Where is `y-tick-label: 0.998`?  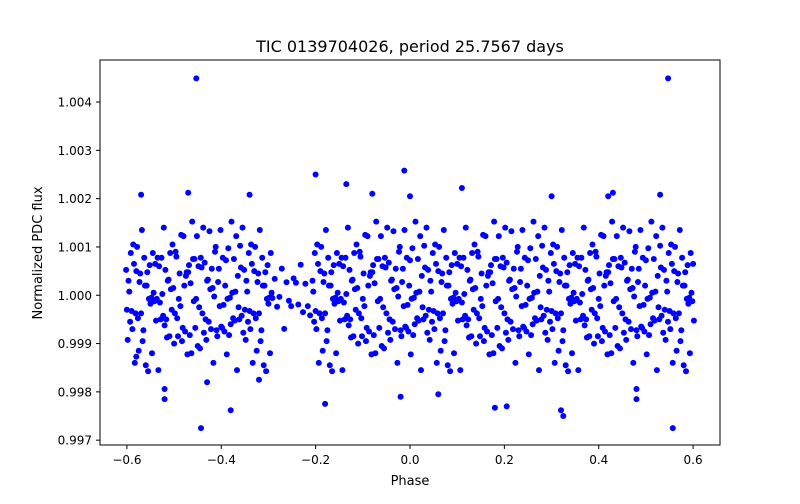 y-tick-label: 0.998 is located at coordinates (75, 392).